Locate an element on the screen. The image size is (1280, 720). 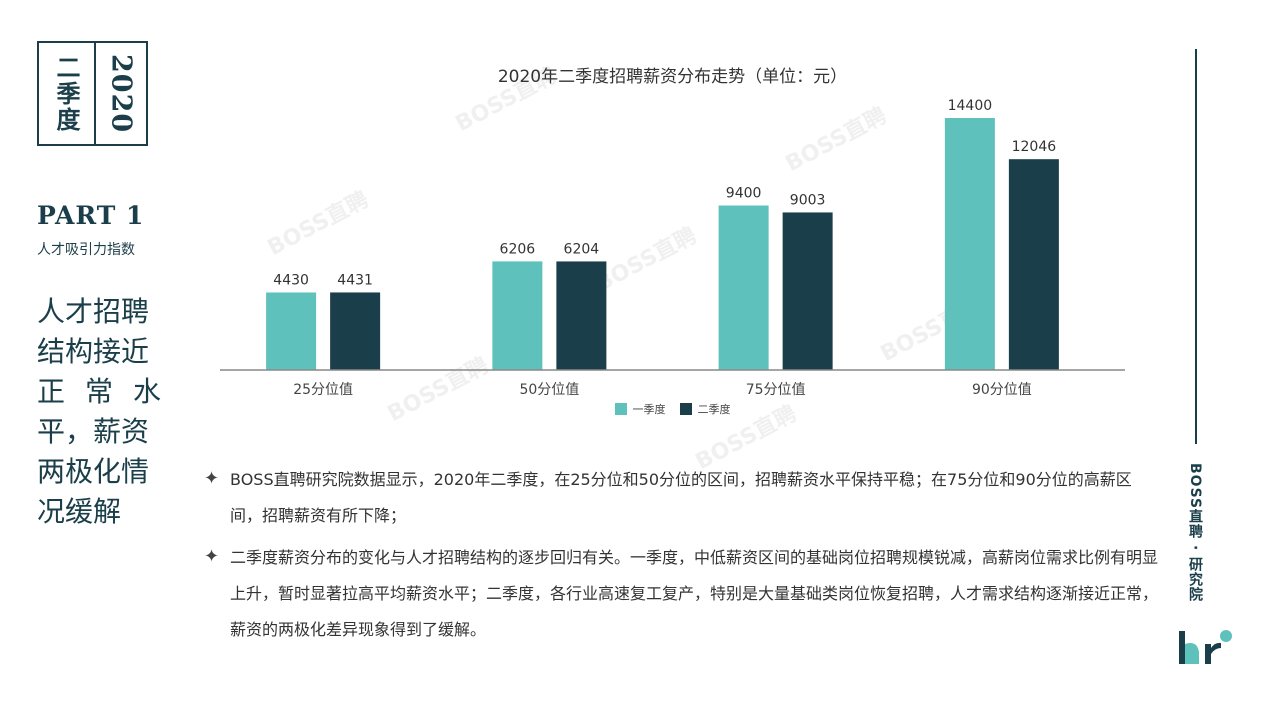
x-tick-label: 50分位值 is located at coordinates (549, 390).